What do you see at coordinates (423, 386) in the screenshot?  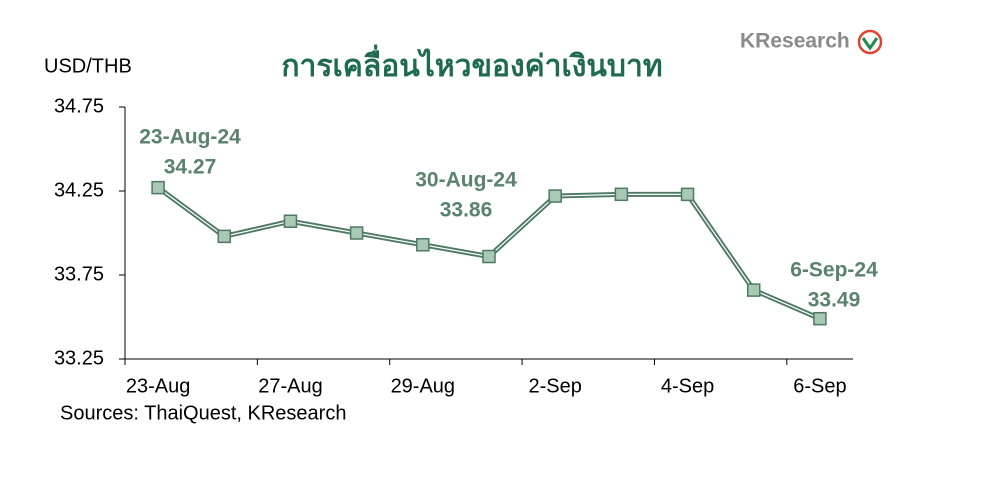 I see `x-tick-label: 29-Aug` at bounding box center [423, 386].